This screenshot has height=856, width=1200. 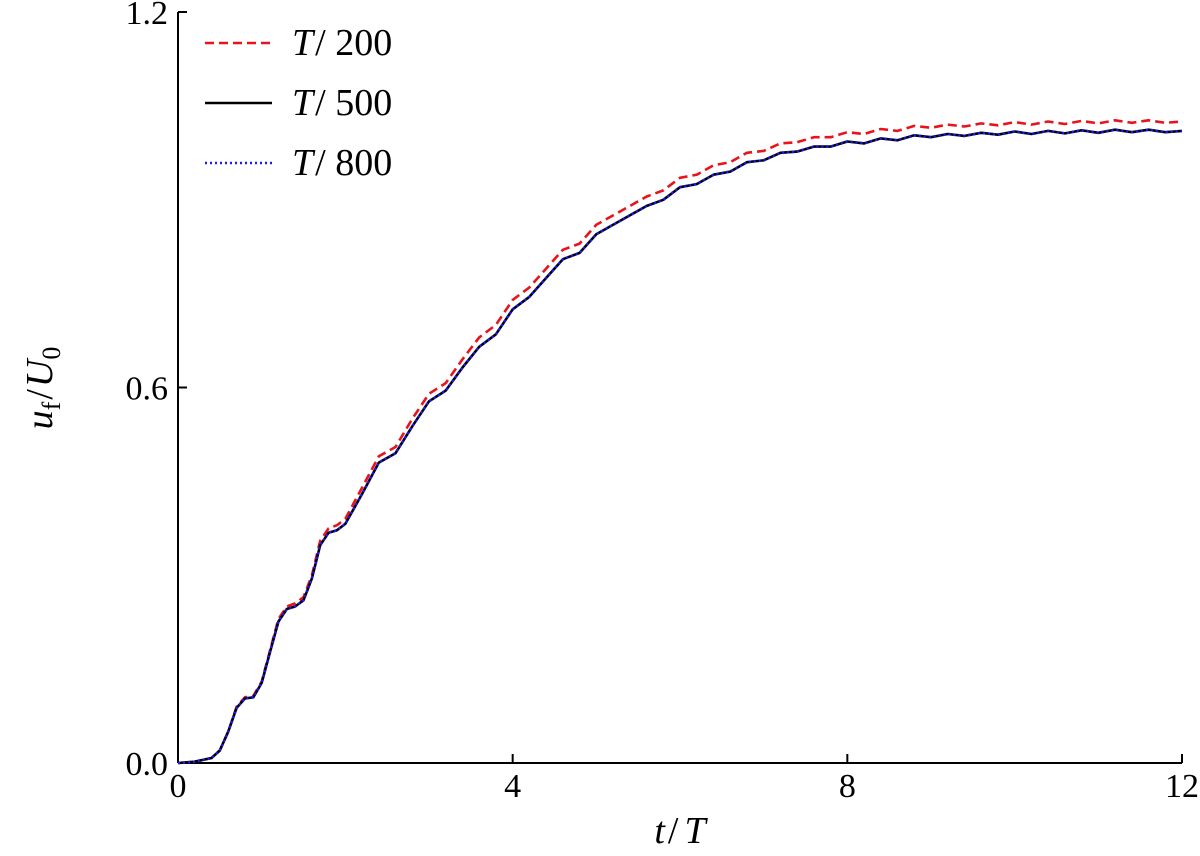 What do you see at coordinates (353, 43) in the screenshot?
I see `legend-label-rest: / 200` at bounding box center [353, 43].